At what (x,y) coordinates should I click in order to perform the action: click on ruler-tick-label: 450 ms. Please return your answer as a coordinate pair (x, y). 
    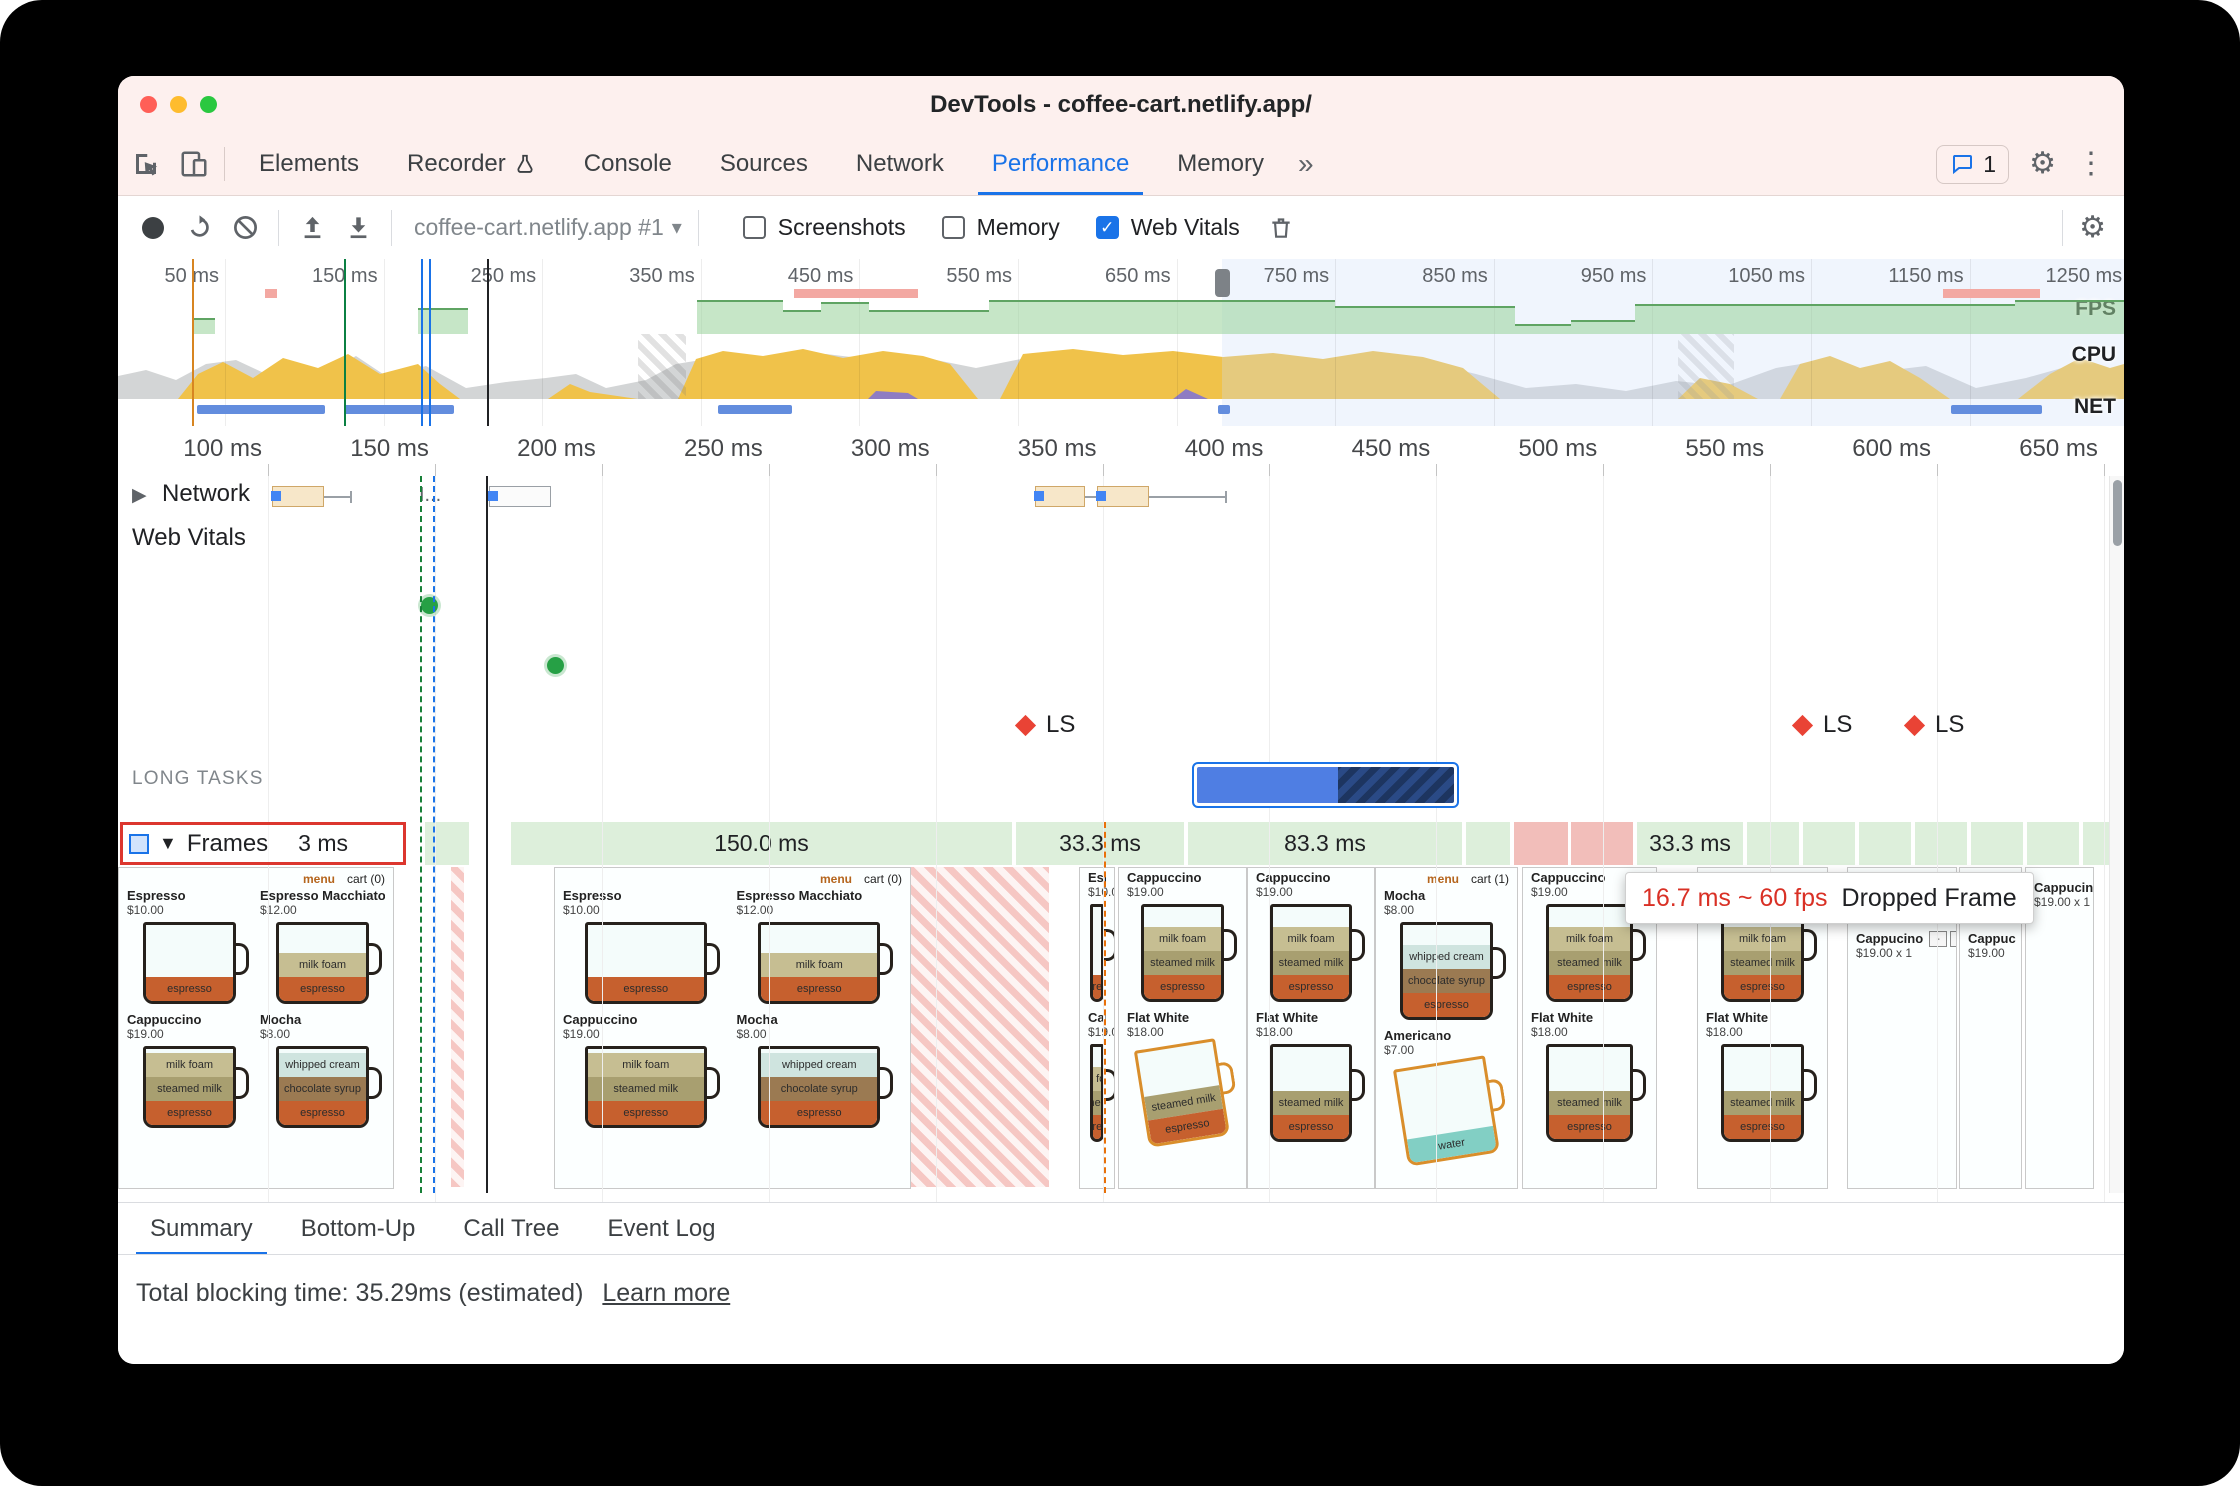
    Looking at the image, I should click on (1391, 448).